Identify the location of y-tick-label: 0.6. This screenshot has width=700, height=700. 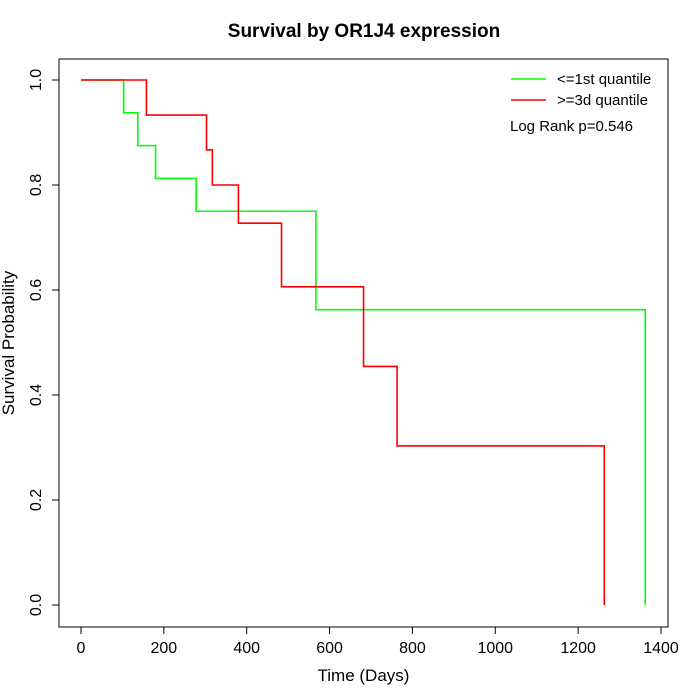
(36, 290).